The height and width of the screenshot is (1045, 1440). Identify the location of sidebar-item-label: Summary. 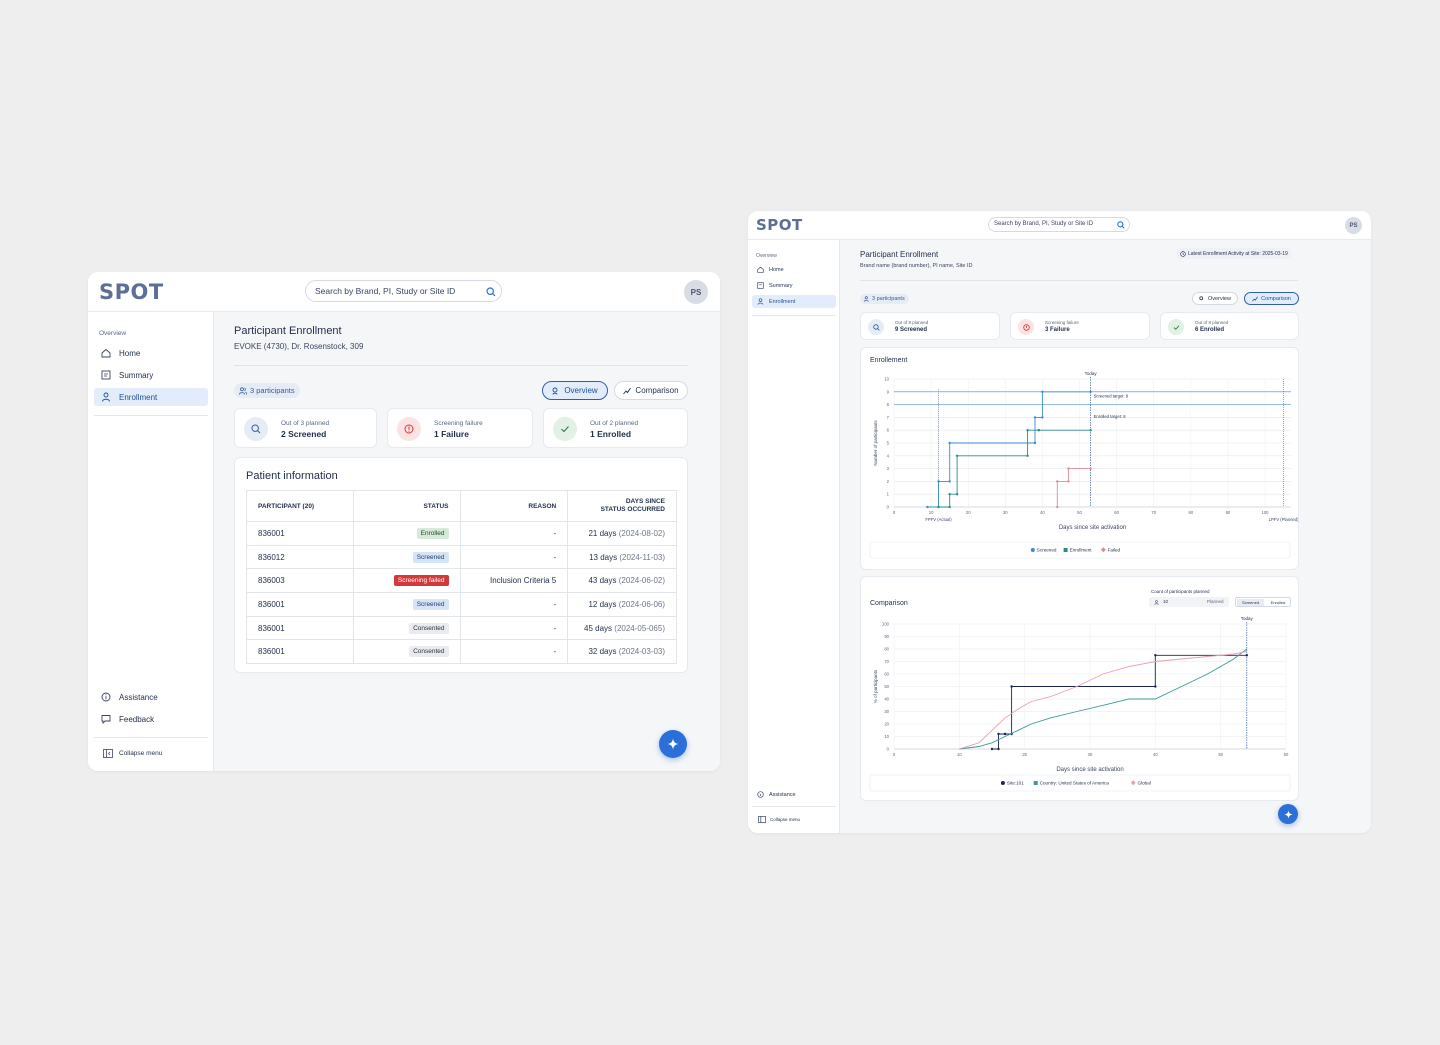
(136, 375).